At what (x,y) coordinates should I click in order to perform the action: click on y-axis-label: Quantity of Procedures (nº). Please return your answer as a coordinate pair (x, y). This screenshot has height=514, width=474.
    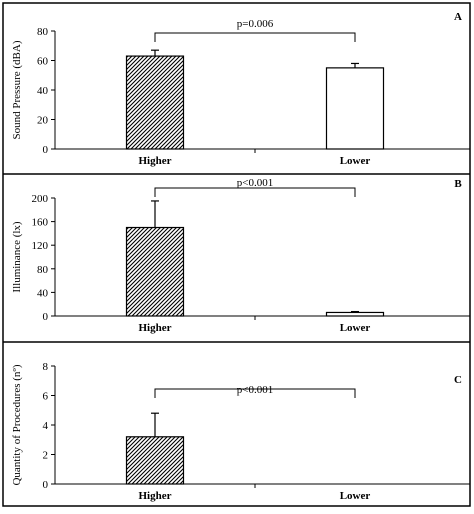
    Looking at the image, I should click on (17, 424).